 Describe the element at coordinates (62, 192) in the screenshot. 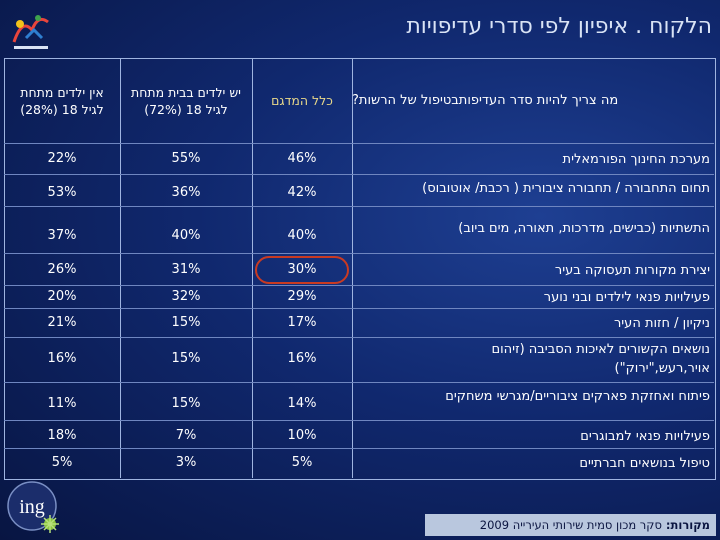

I see `nokids-value: 53%` at that location.